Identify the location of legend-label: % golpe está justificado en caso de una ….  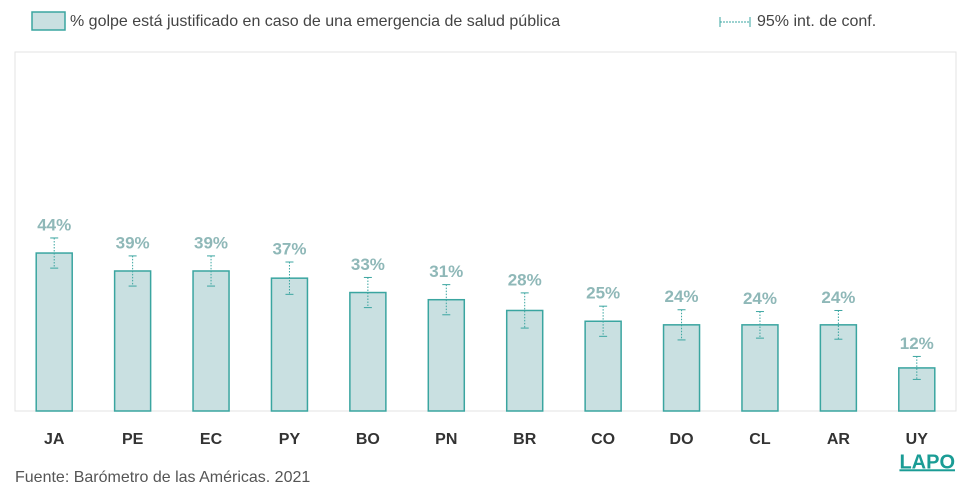
(315, 21).